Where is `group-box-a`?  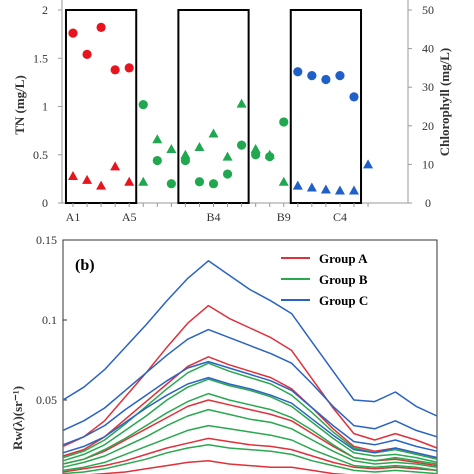 group-box-a is located at coordinates (101, 106).